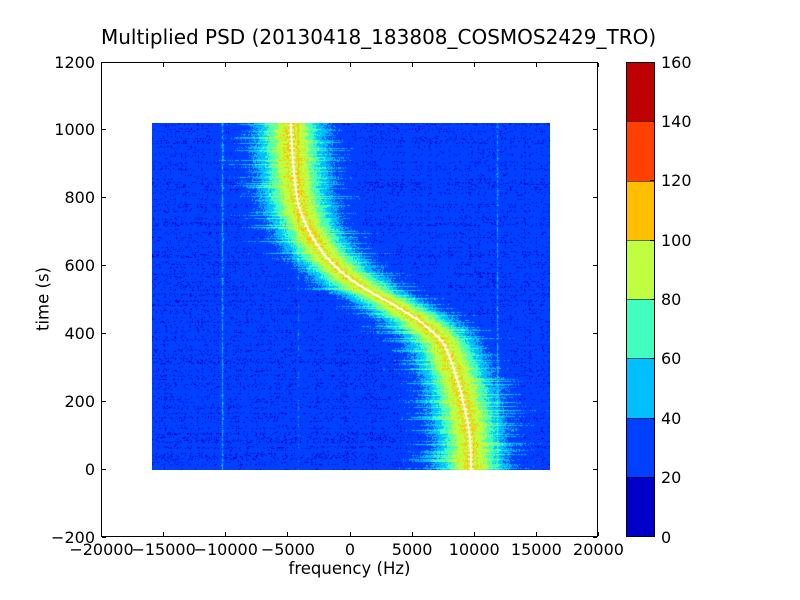 Image resolution: width=800 pixels, height=600 pixels. I want to click on x-tick-label: 20000, so click(598, 549).